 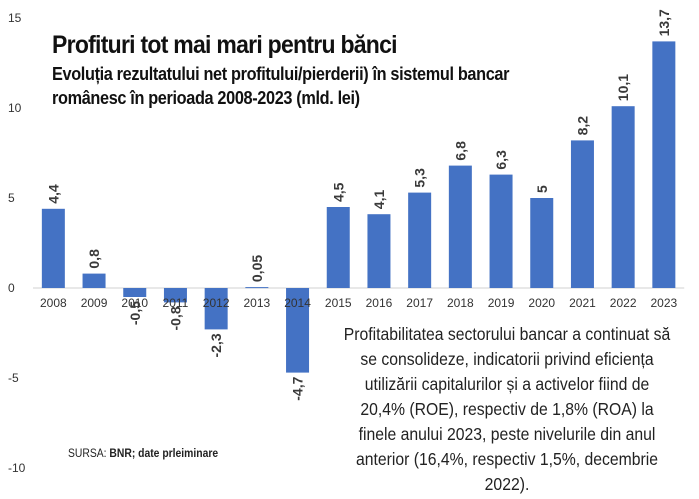 I want to click on x-tick-label: 2019, so click(x=501, y=303).